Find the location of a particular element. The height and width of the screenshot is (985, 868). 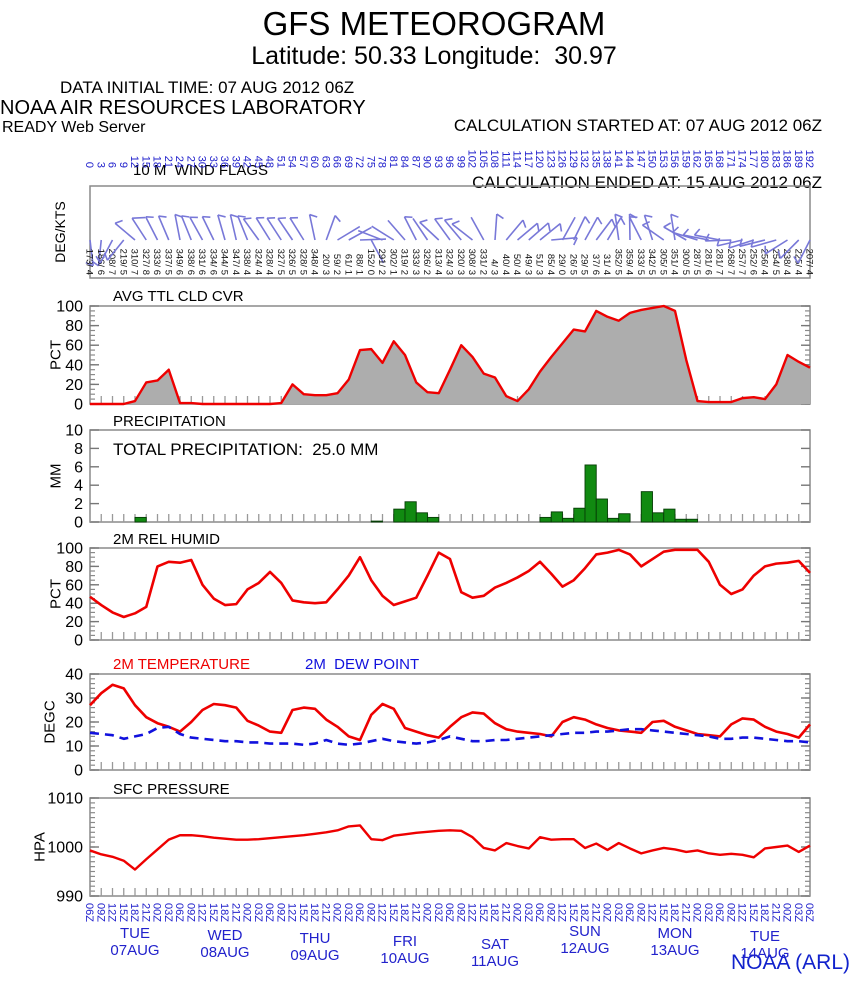

svg-text: 3 is located at coordinates (100, 165).